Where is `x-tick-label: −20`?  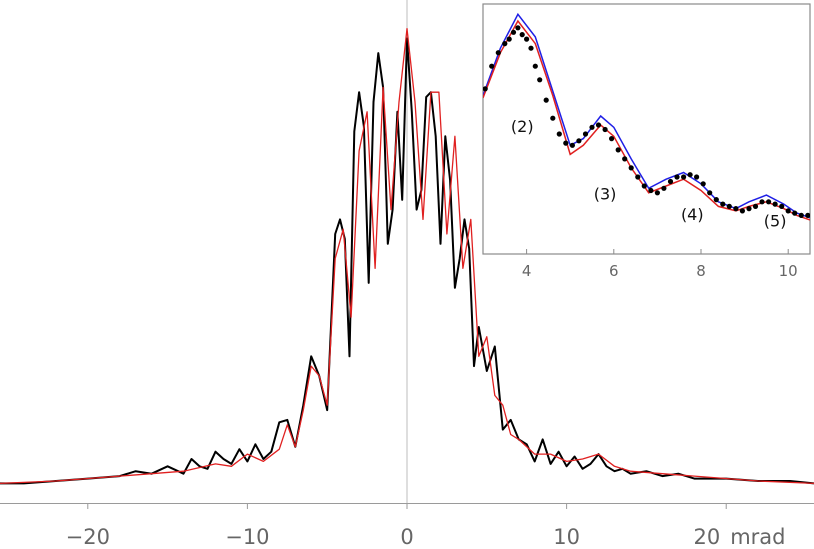
x-tick-label: −20 is located at coordinates (88, 537).